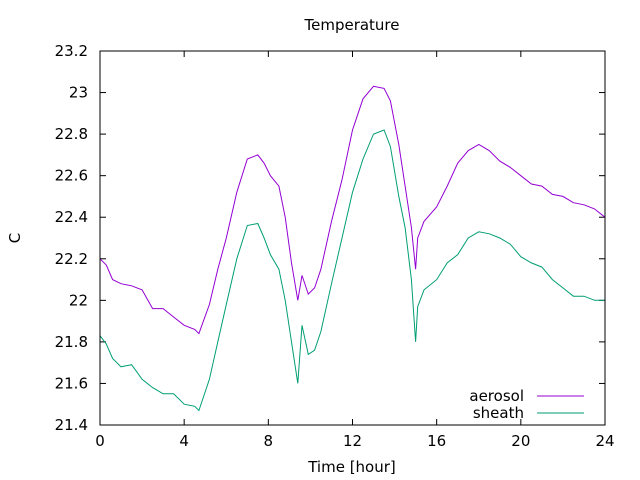 The height and width of the screenshot is (480, 640). What do you see at coordinates (71, 342) in the screenshot?
I see `y-tick-label: 21.8` at bounding box center [71, 342].